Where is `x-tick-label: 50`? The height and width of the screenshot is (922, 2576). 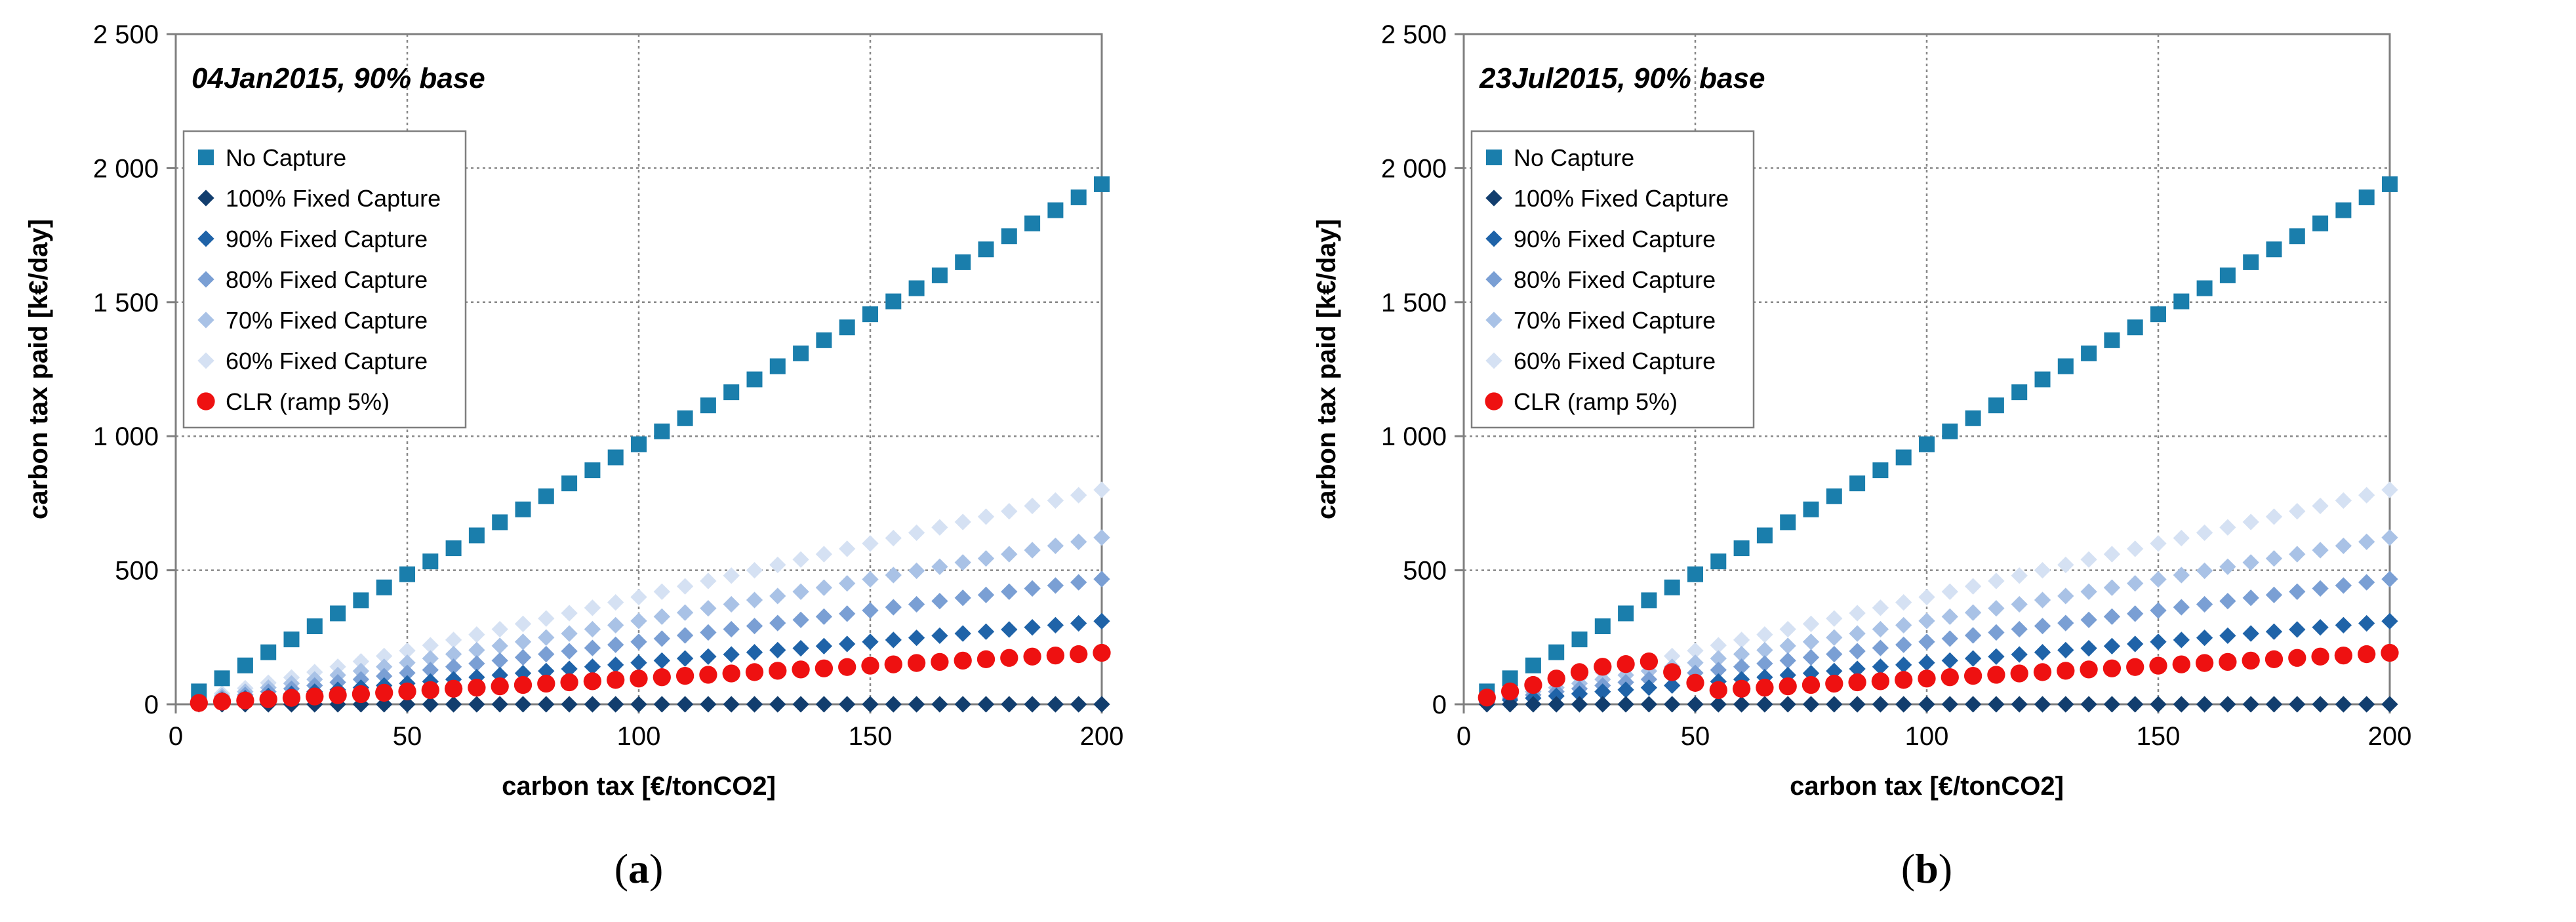 x-tick-label: 50 is located at coordinates (1695, 736).